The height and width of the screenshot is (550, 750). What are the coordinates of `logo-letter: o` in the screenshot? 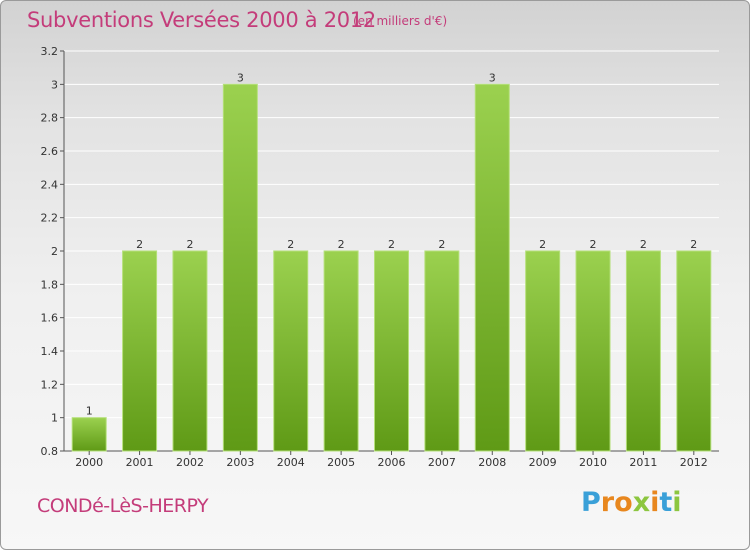 It's located at (623, 502).